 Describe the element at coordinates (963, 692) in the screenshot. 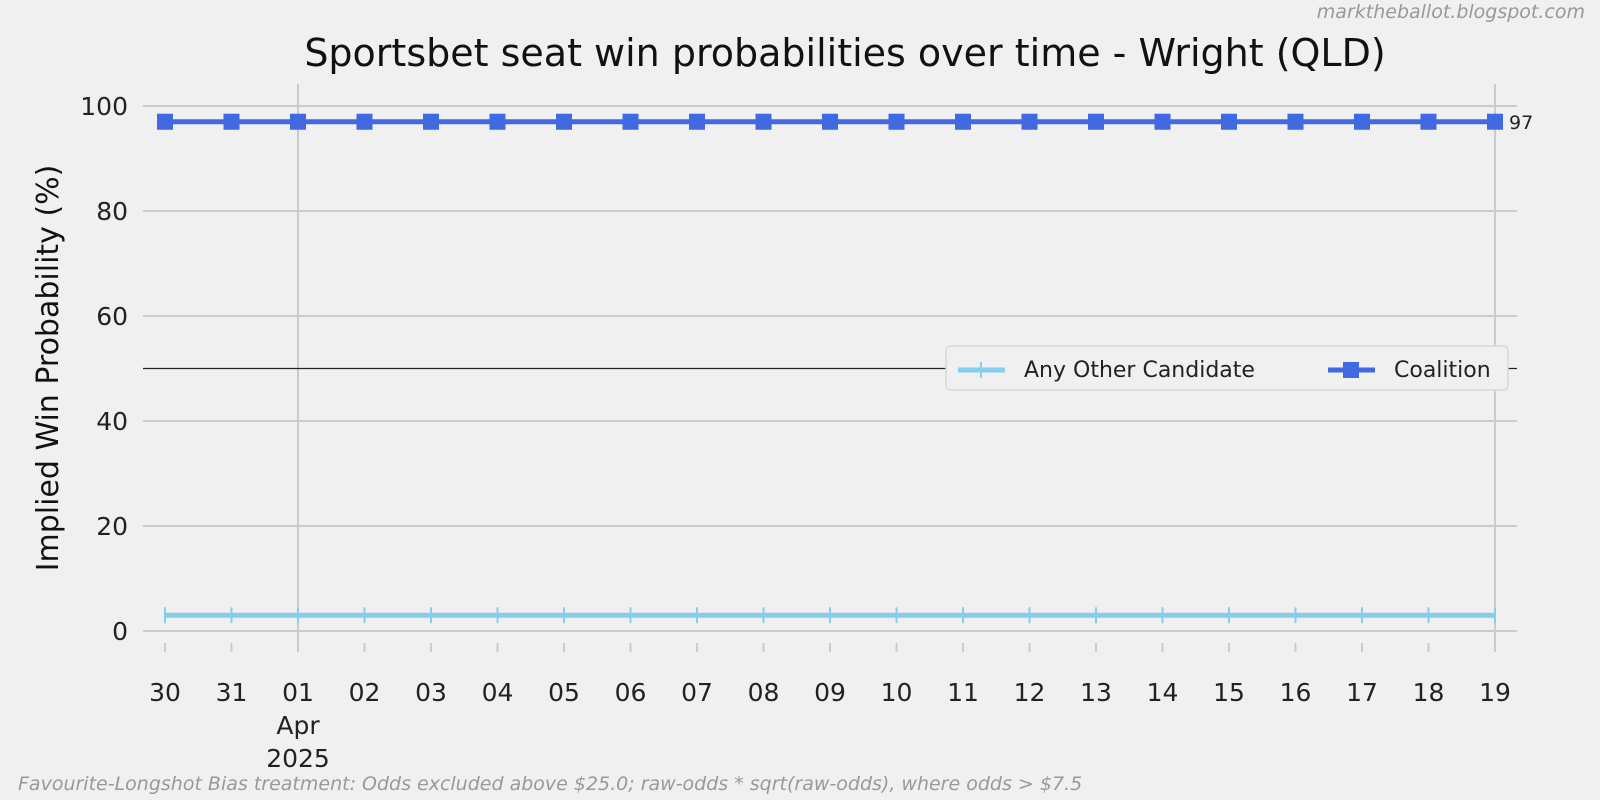

I see `x-tick-label: 11` at that location.